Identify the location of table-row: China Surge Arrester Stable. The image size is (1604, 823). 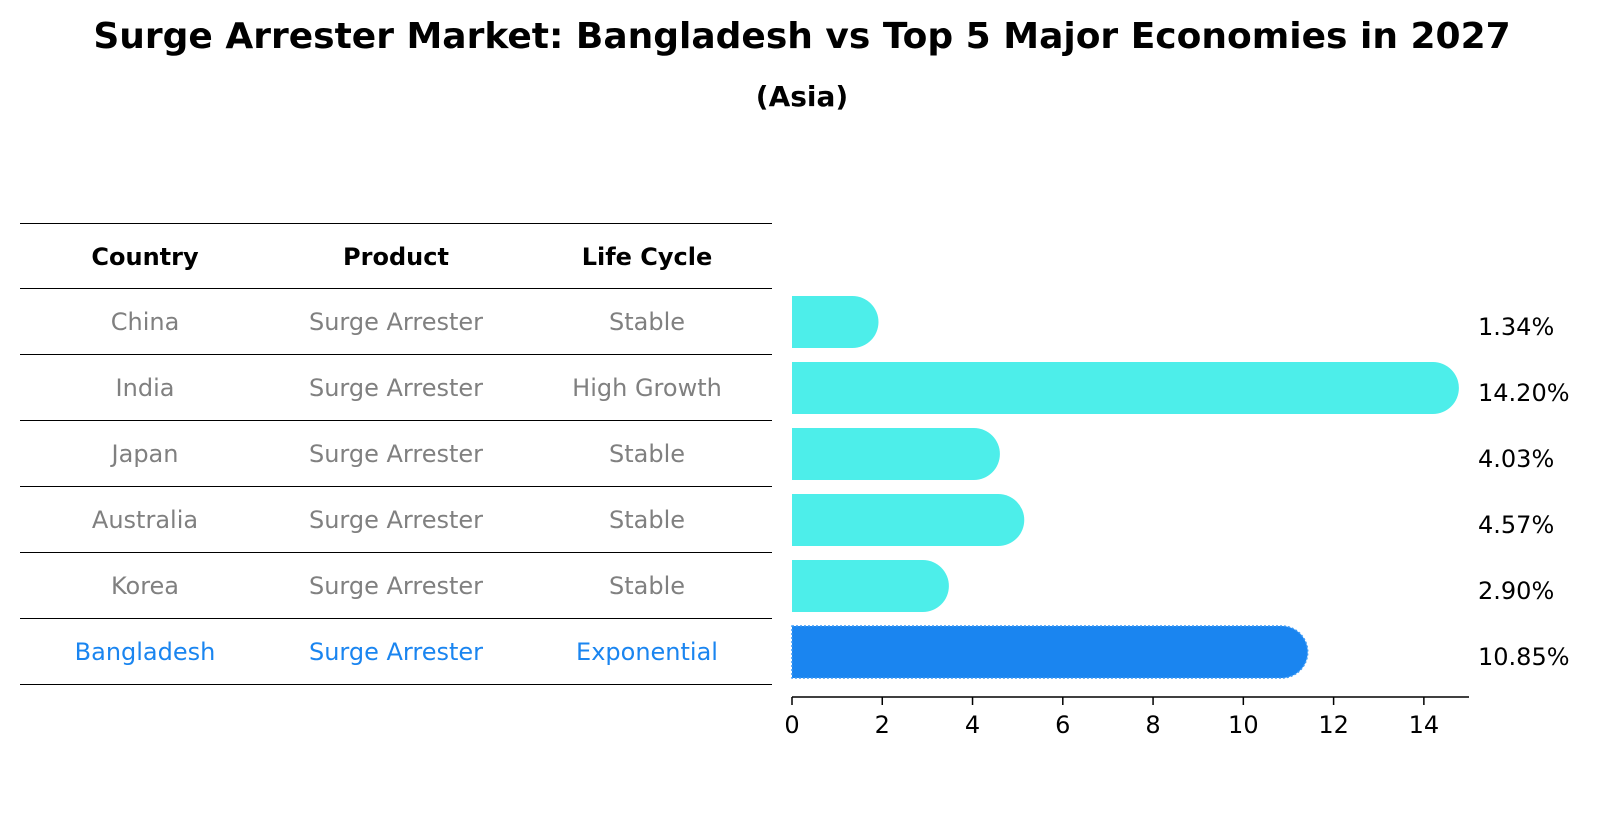
(396, 322).